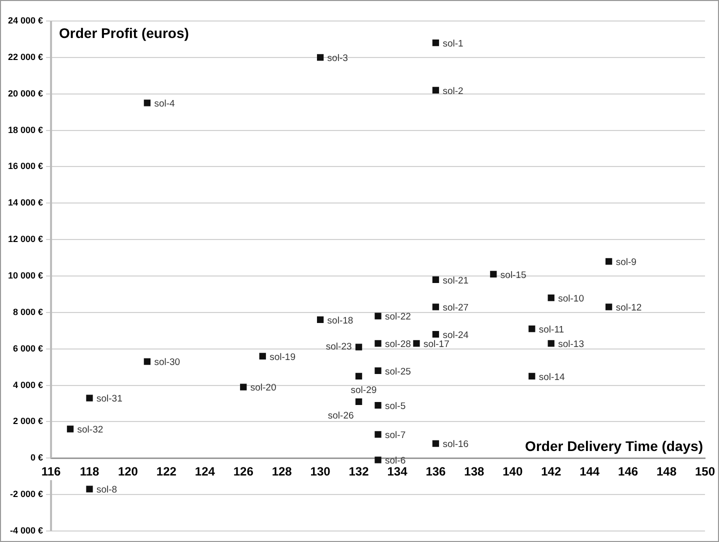 The width and height of the screenshot is (719, 542). I want to click on data-label: sol-25, so click(398, 372).